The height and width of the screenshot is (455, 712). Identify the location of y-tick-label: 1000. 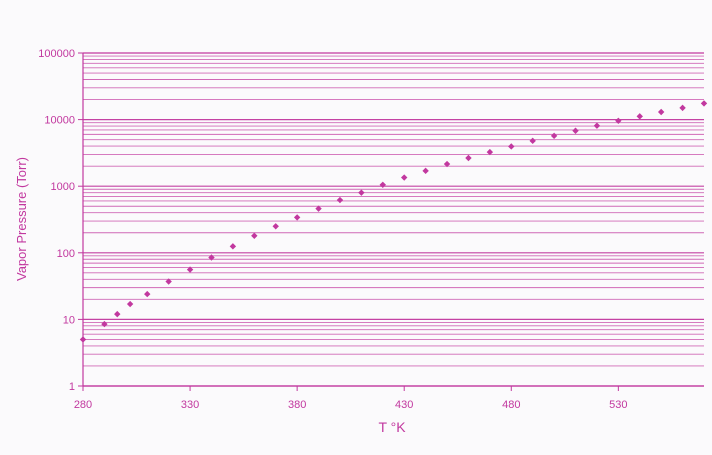
(63, 187).